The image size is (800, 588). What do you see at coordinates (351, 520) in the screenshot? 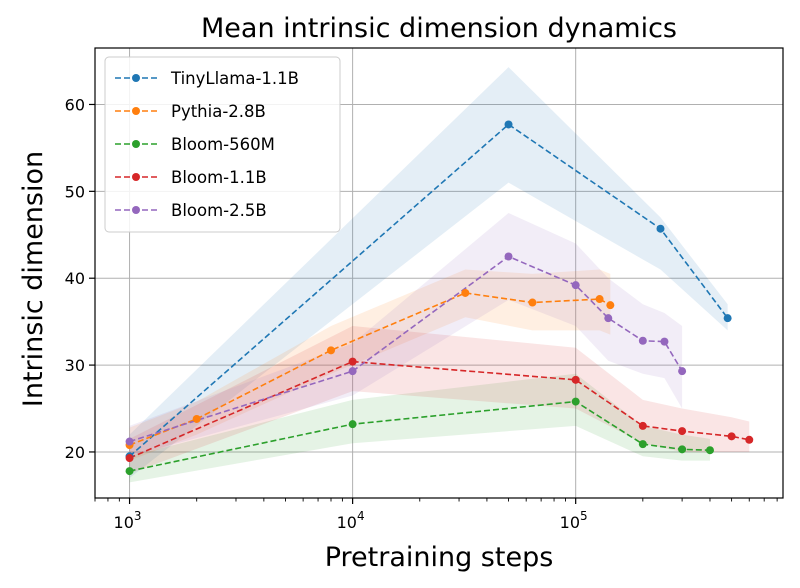
I see `x-tick-label: 10⁴` at bounding box center [351, 520].